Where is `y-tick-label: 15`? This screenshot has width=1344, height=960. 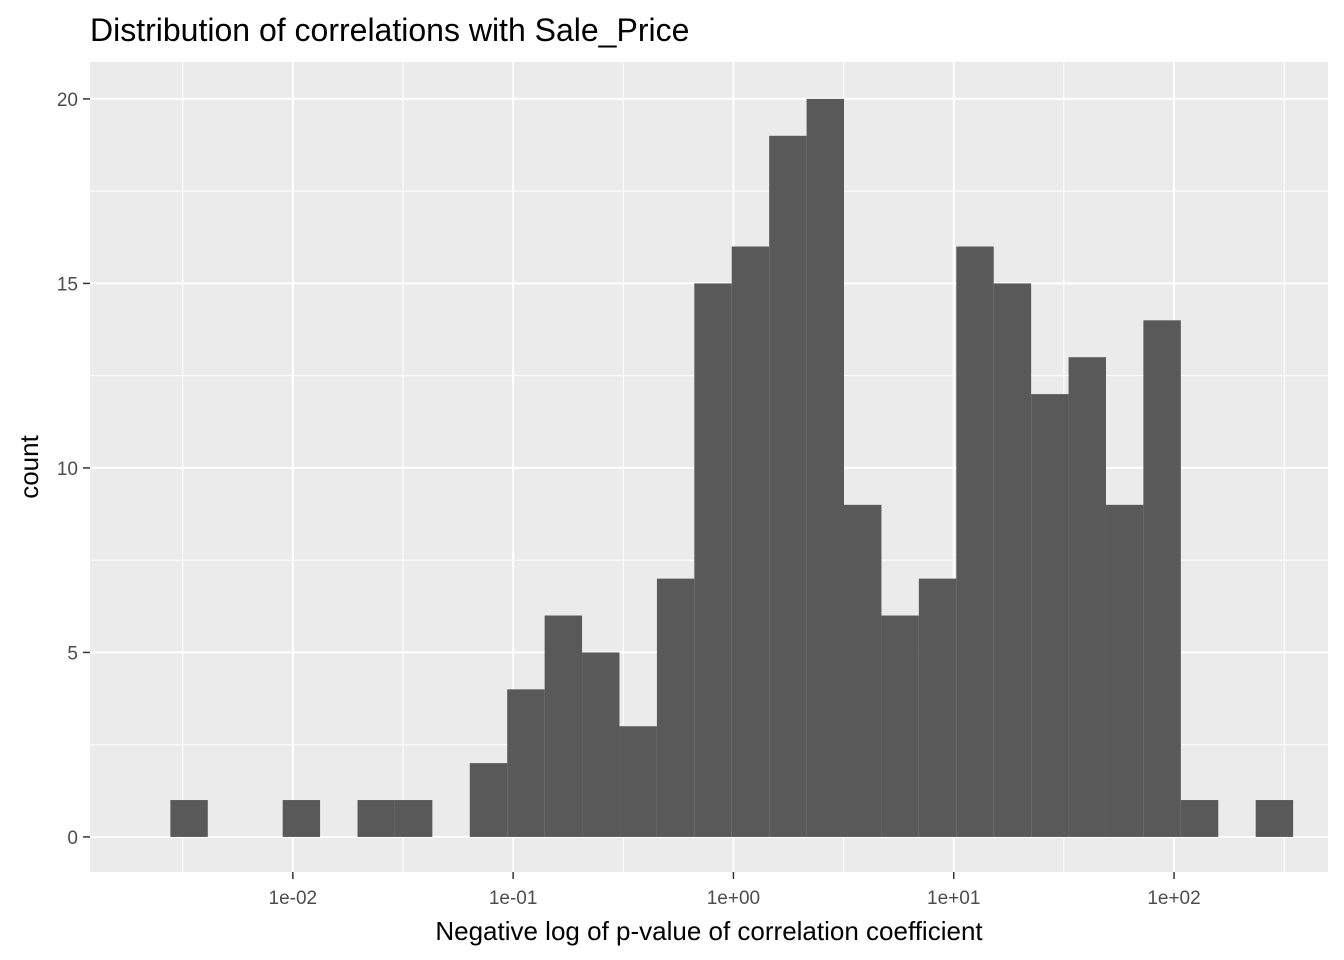 y-tick-label: 15 is located at coordinates (67, 284).